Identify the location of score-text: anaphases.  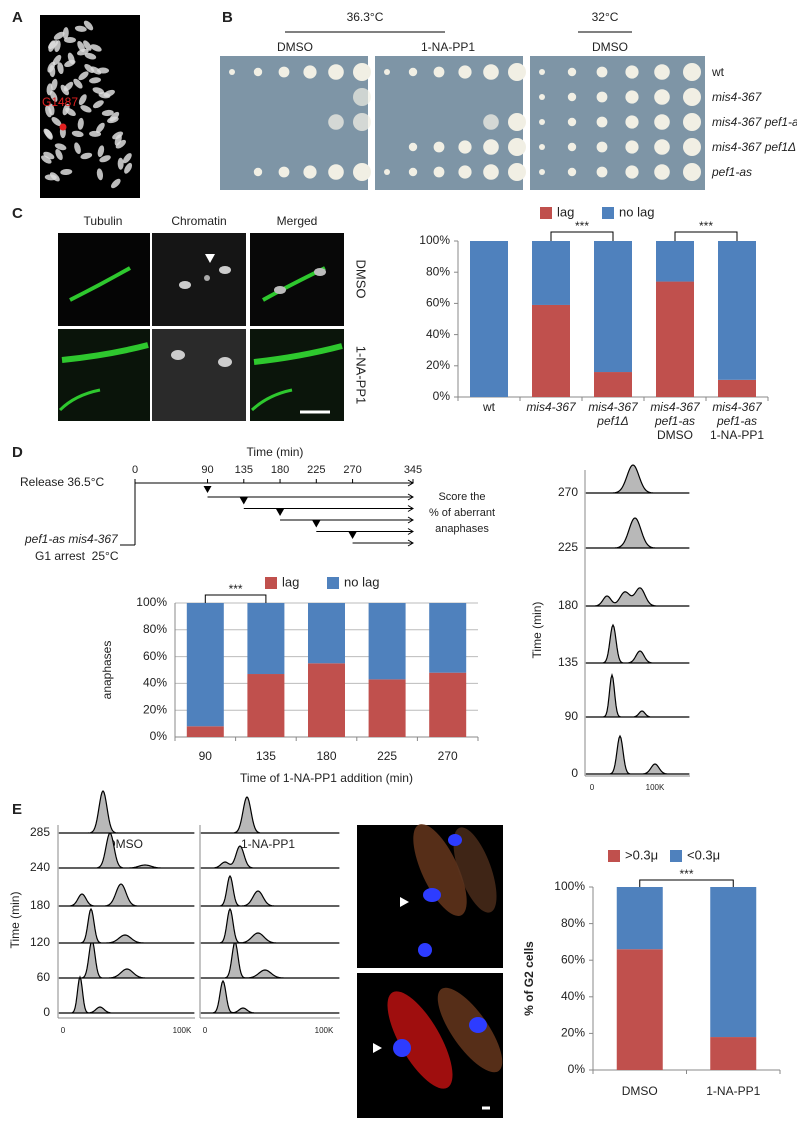
(462, 529).